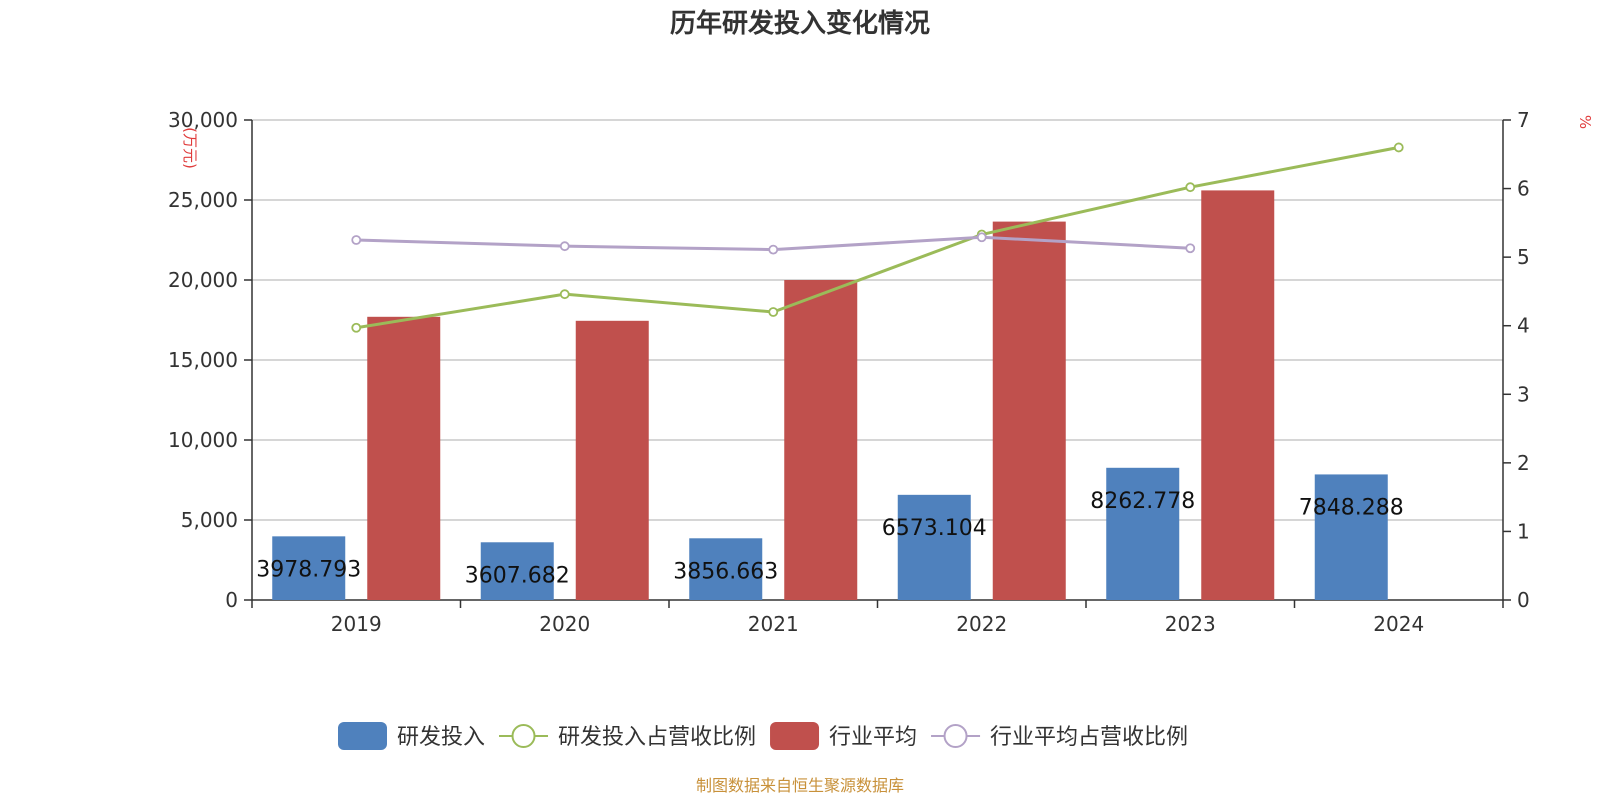  I want to click on legend-label: 研发投入占营收比例, so click(657, 737).